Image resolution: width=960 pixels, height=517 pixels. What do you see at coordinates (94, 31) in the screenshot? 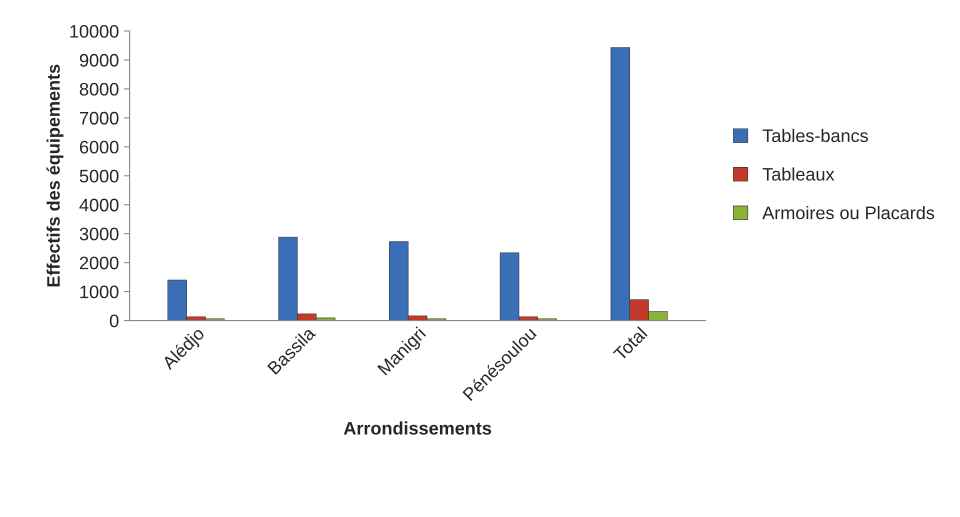
I see `y-tick-label: 10000` at bounding box center [94, 31].